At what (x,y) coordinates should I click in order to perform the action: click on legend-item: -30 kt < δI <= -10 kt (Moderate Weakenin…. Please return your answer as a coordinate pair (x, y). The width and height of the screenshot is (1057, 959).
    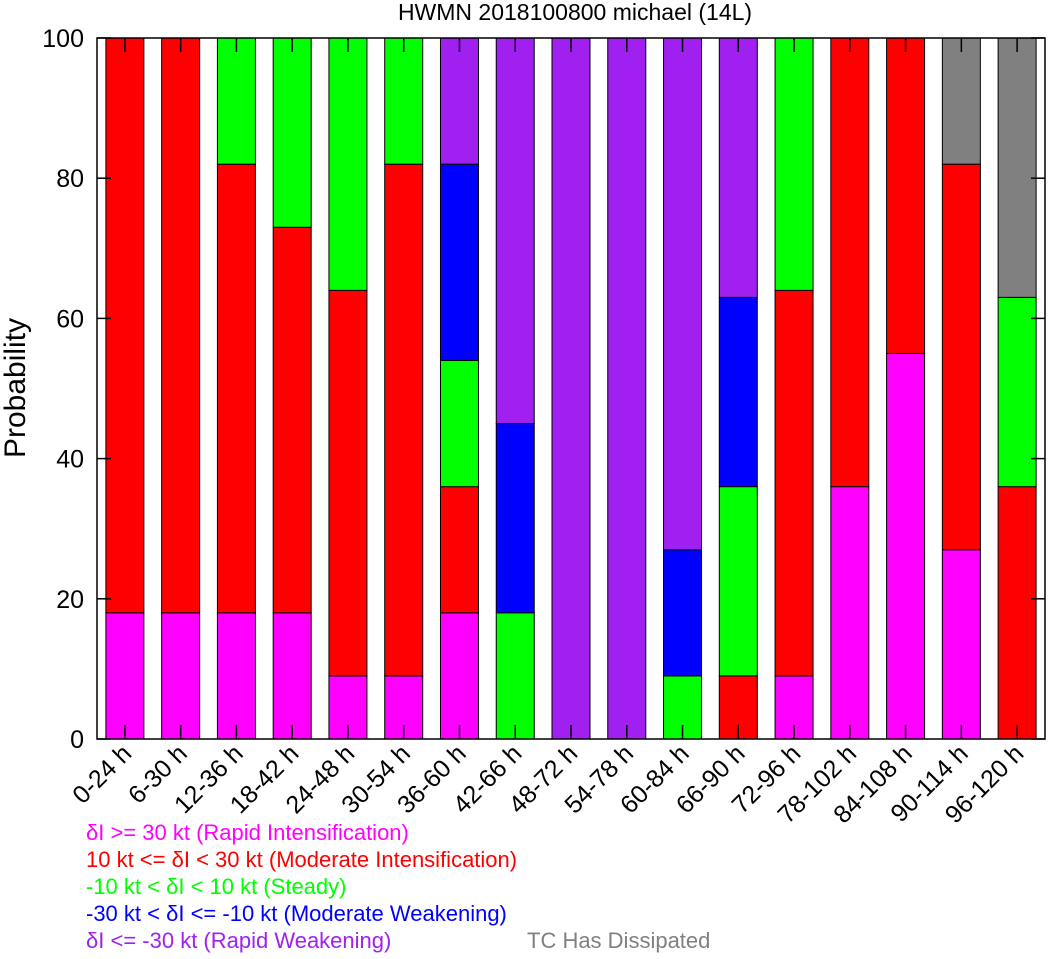
    Looking at the image, I should click on (296, 914).